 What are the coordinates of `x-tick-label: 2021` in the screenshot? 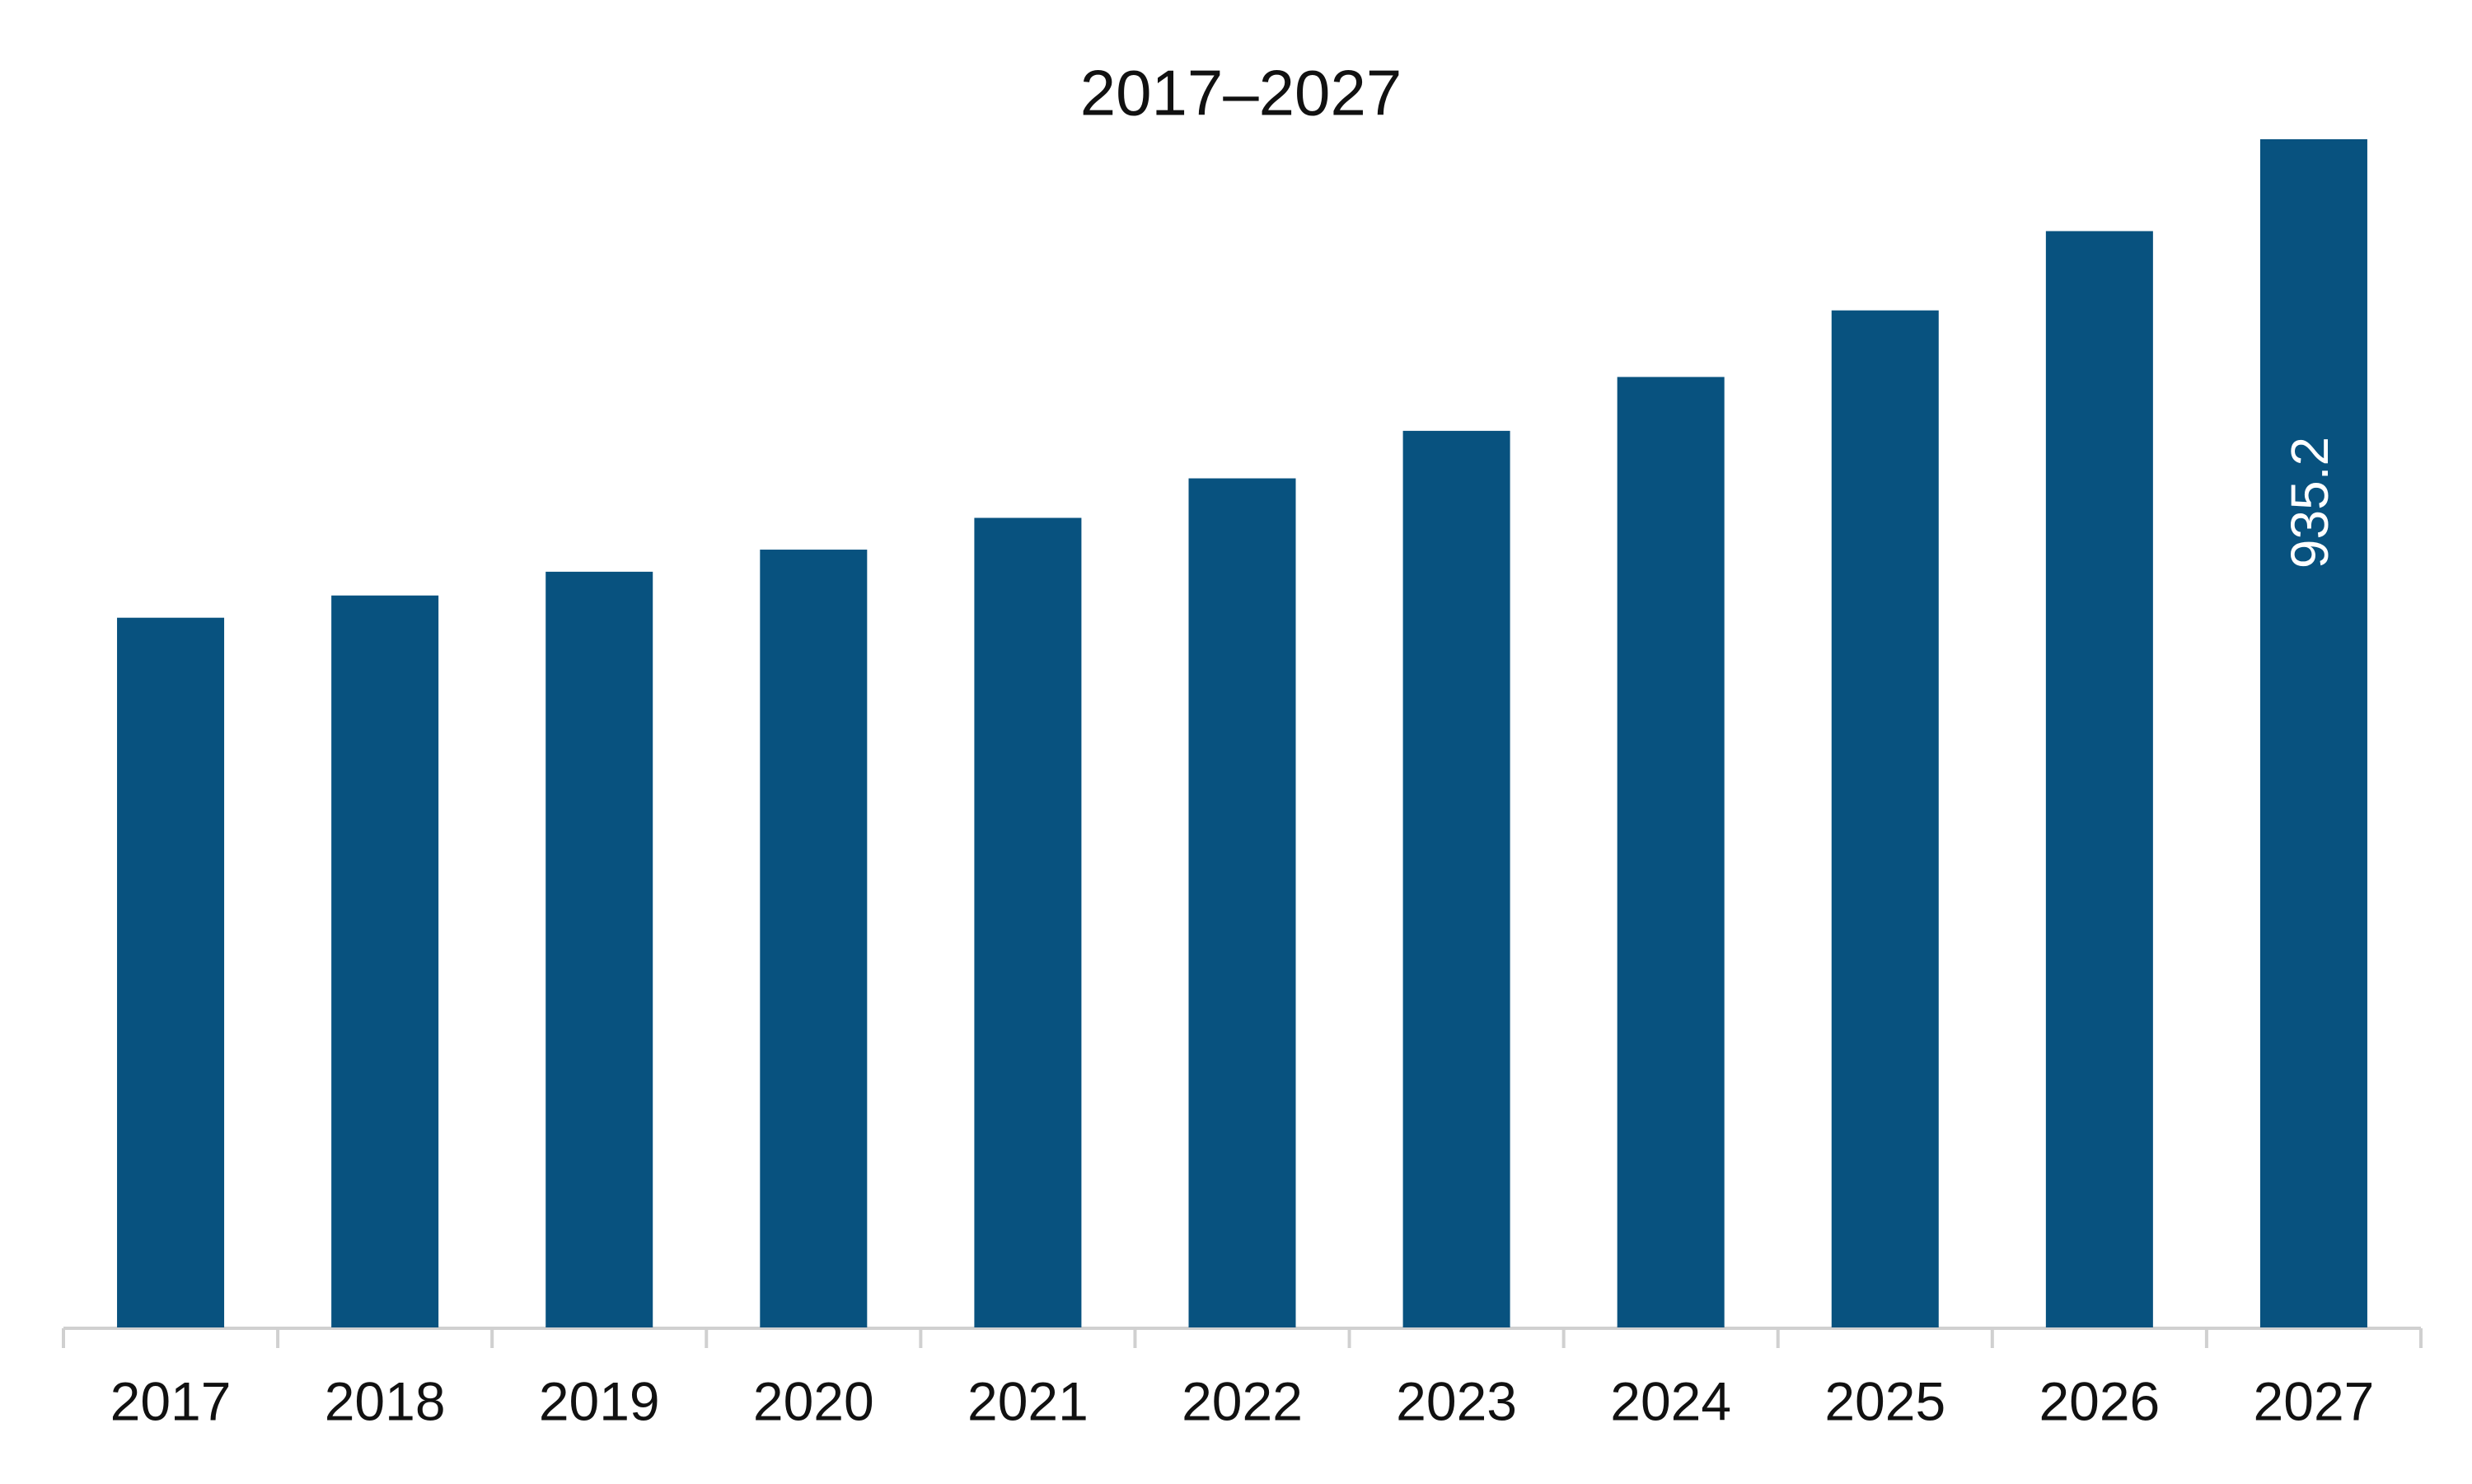 It's located at (1028, 1401).